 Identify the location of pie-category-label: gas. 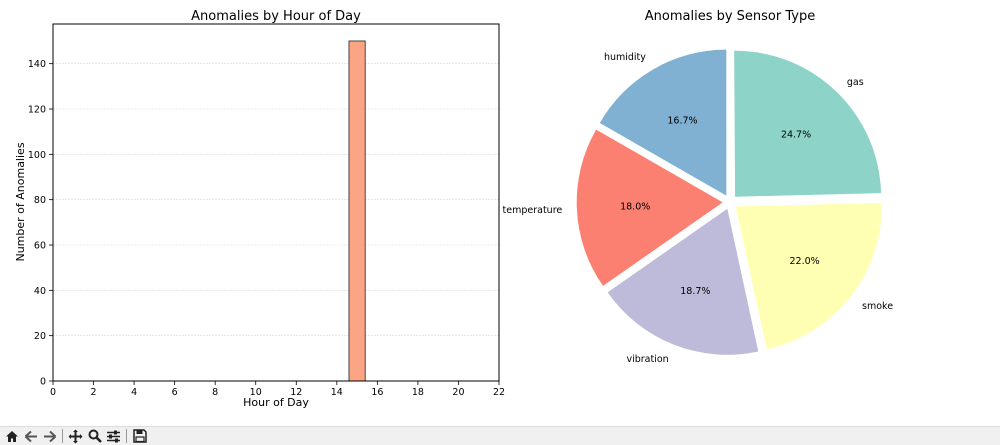
(855, 82).